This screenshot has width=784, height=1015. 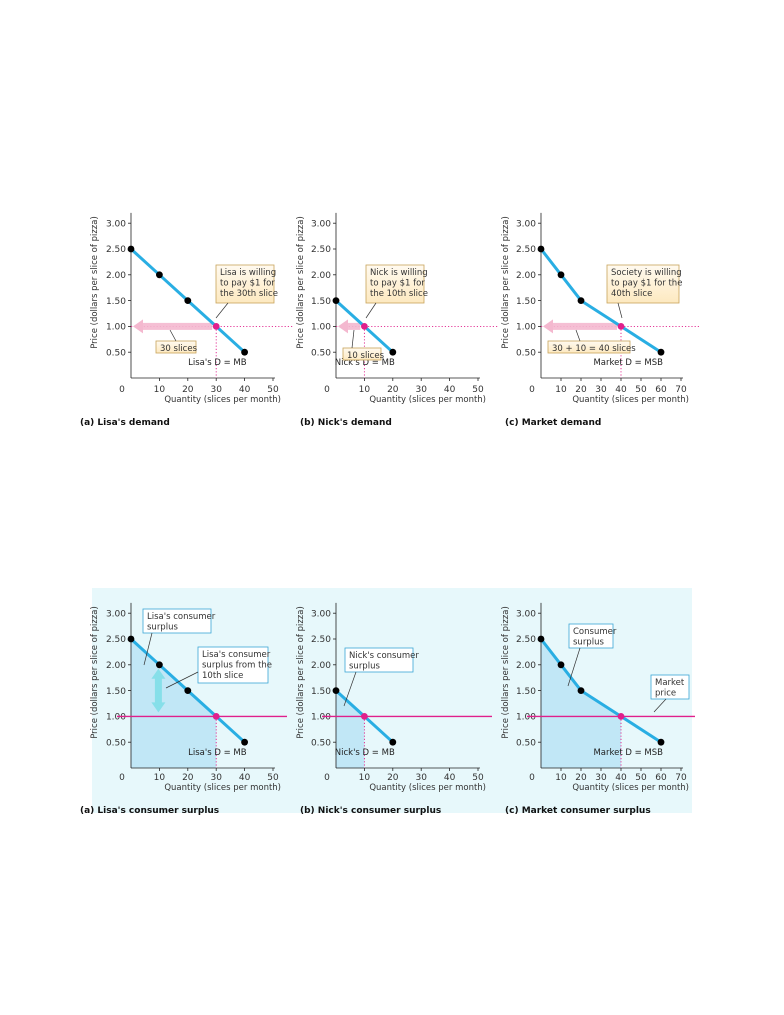 What do you see at coordinates (370, 811) in the screenshot?
I see `panel-title: (b) Nick's consumer surplus` at bounding box center [370, 811].